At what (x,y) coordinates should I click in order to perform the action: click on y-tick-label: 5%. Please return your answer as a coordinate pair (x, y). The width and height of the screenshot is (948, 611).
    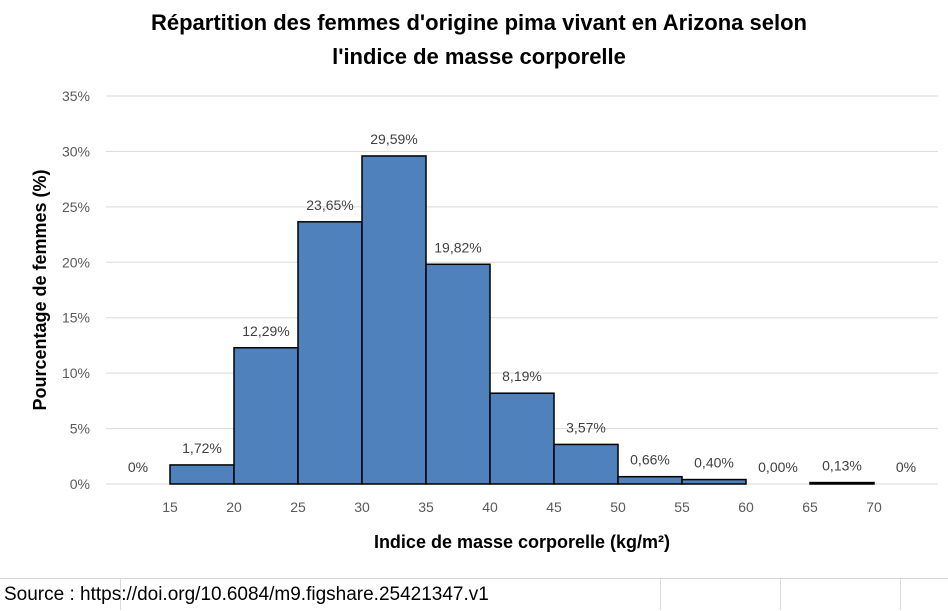
    Looking at the image, I should click on (80, 429).